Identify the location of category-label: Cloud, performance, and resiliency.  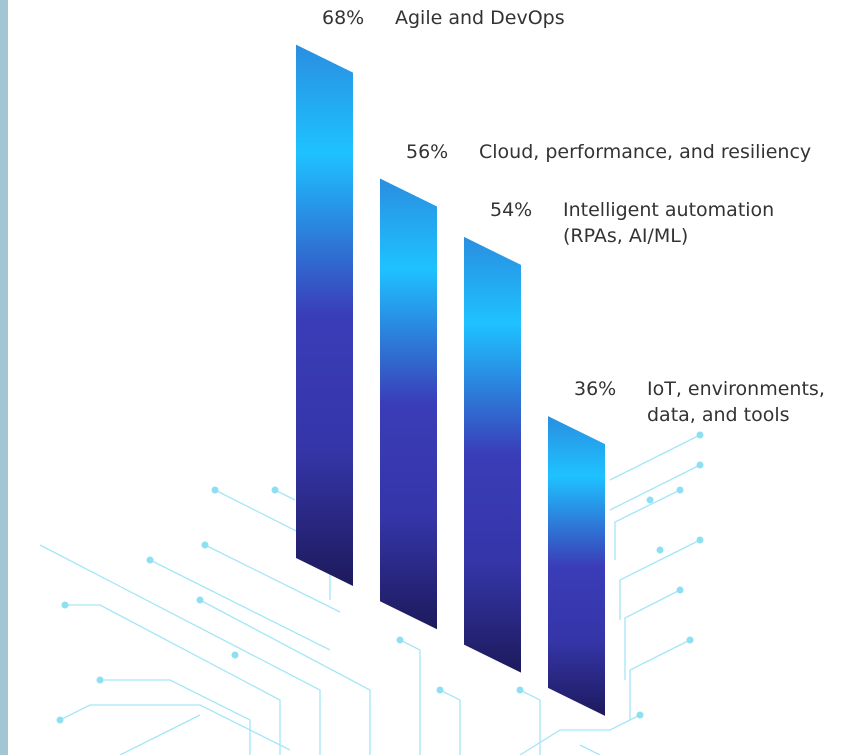
(645, 151).